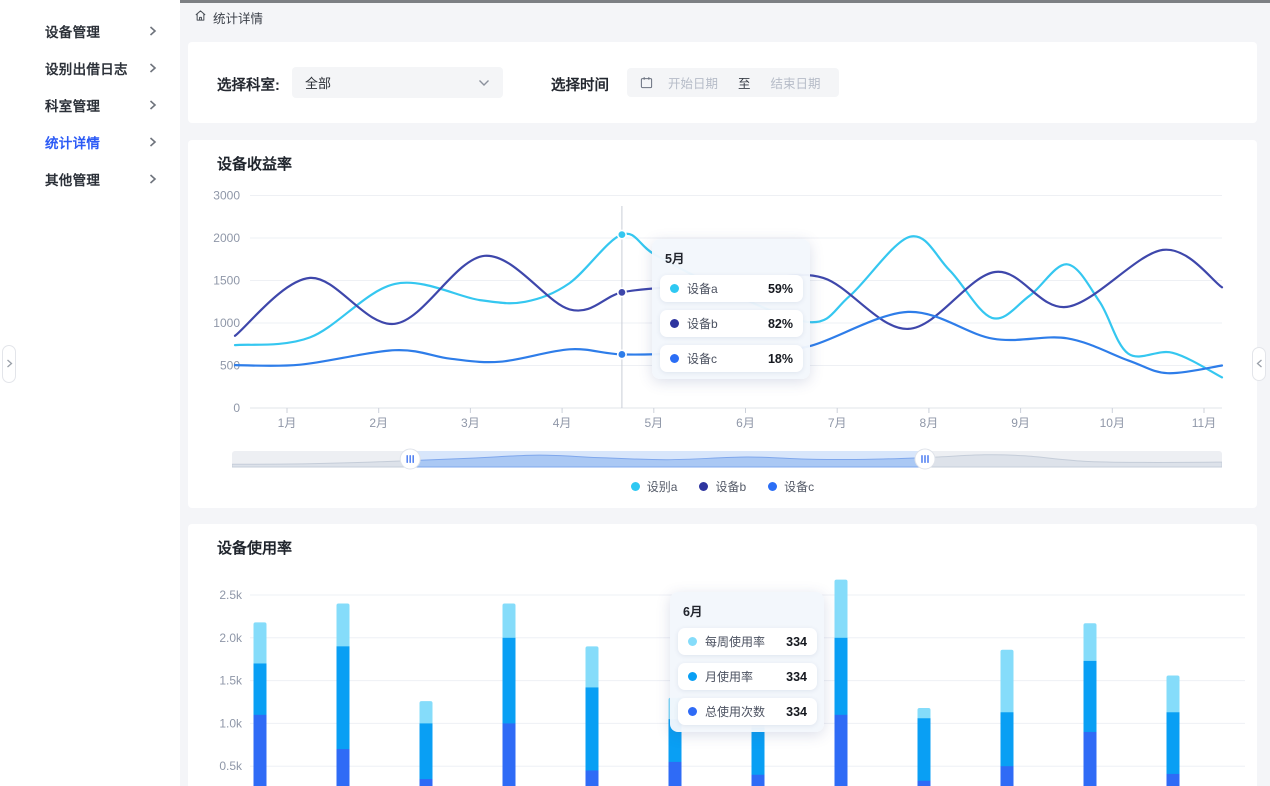 The image size is (1270, 786). What do you see at coordinates (562, 423) in the screenshot?
I see `svg-text: 4月` at bounding box center [562, 423].